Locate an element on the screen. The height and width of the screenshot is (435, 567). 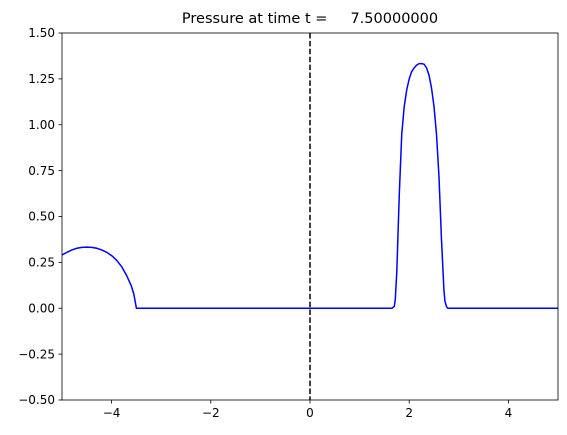
x-tick-label: −4 is located at coordinates (112, 413).